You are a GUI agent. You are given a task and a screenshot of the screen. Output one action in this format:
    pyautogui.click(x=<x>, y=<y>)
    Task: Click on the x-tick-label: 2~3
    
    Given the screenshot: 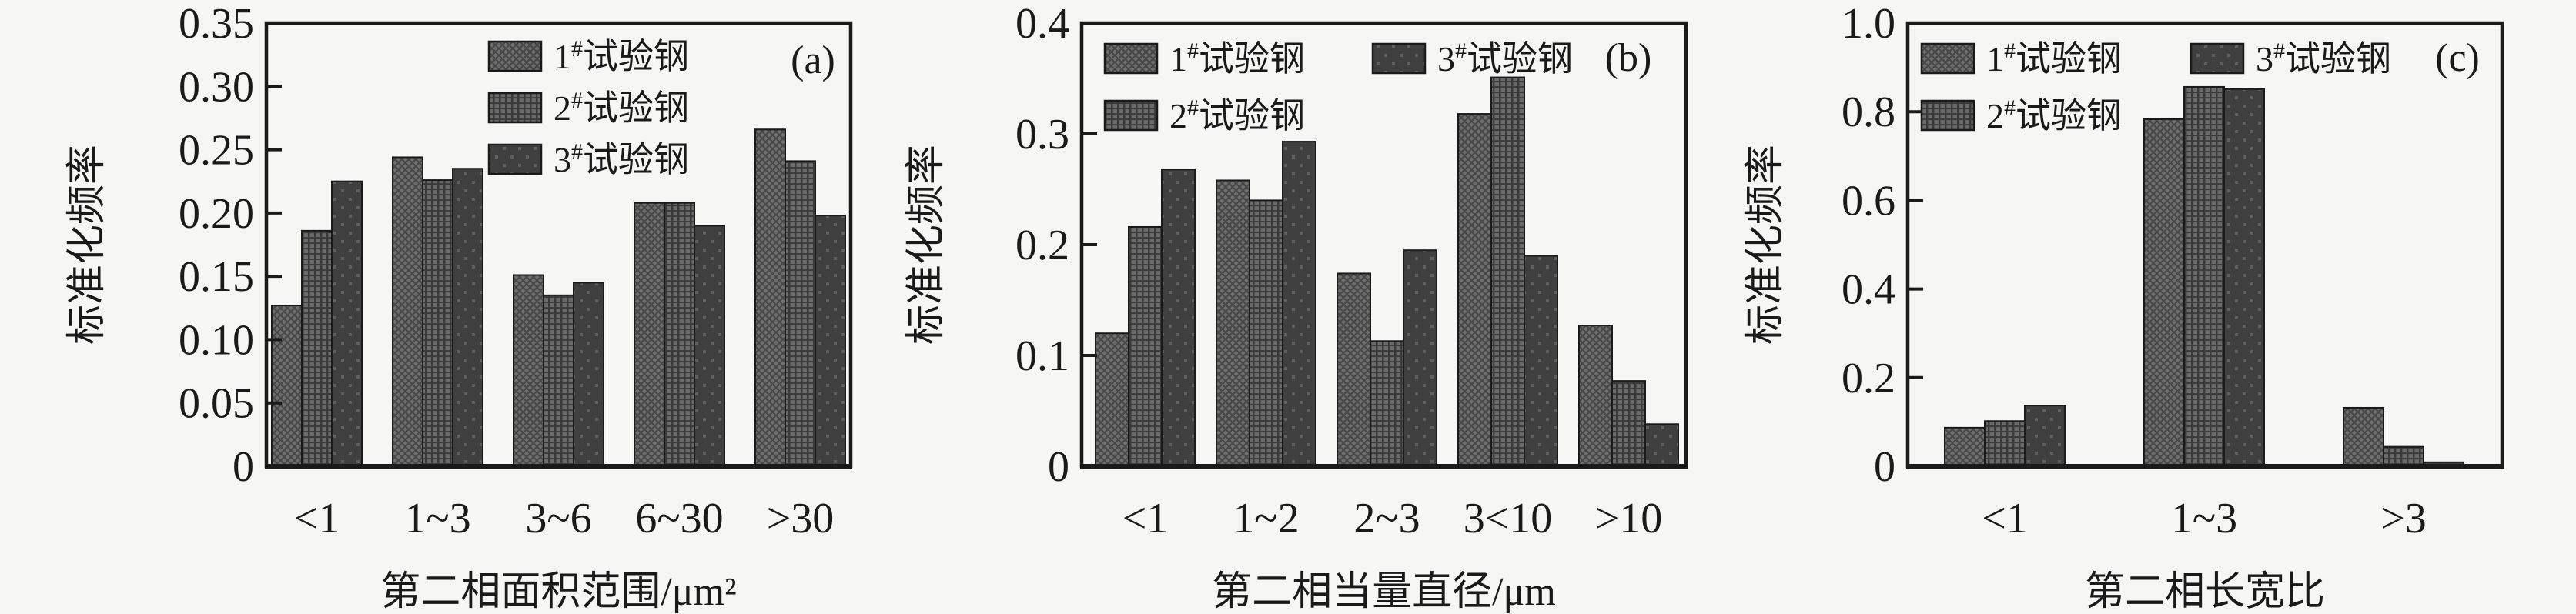 What is the action you would take?
    pyautogui.click(x=1386, y=518)
    